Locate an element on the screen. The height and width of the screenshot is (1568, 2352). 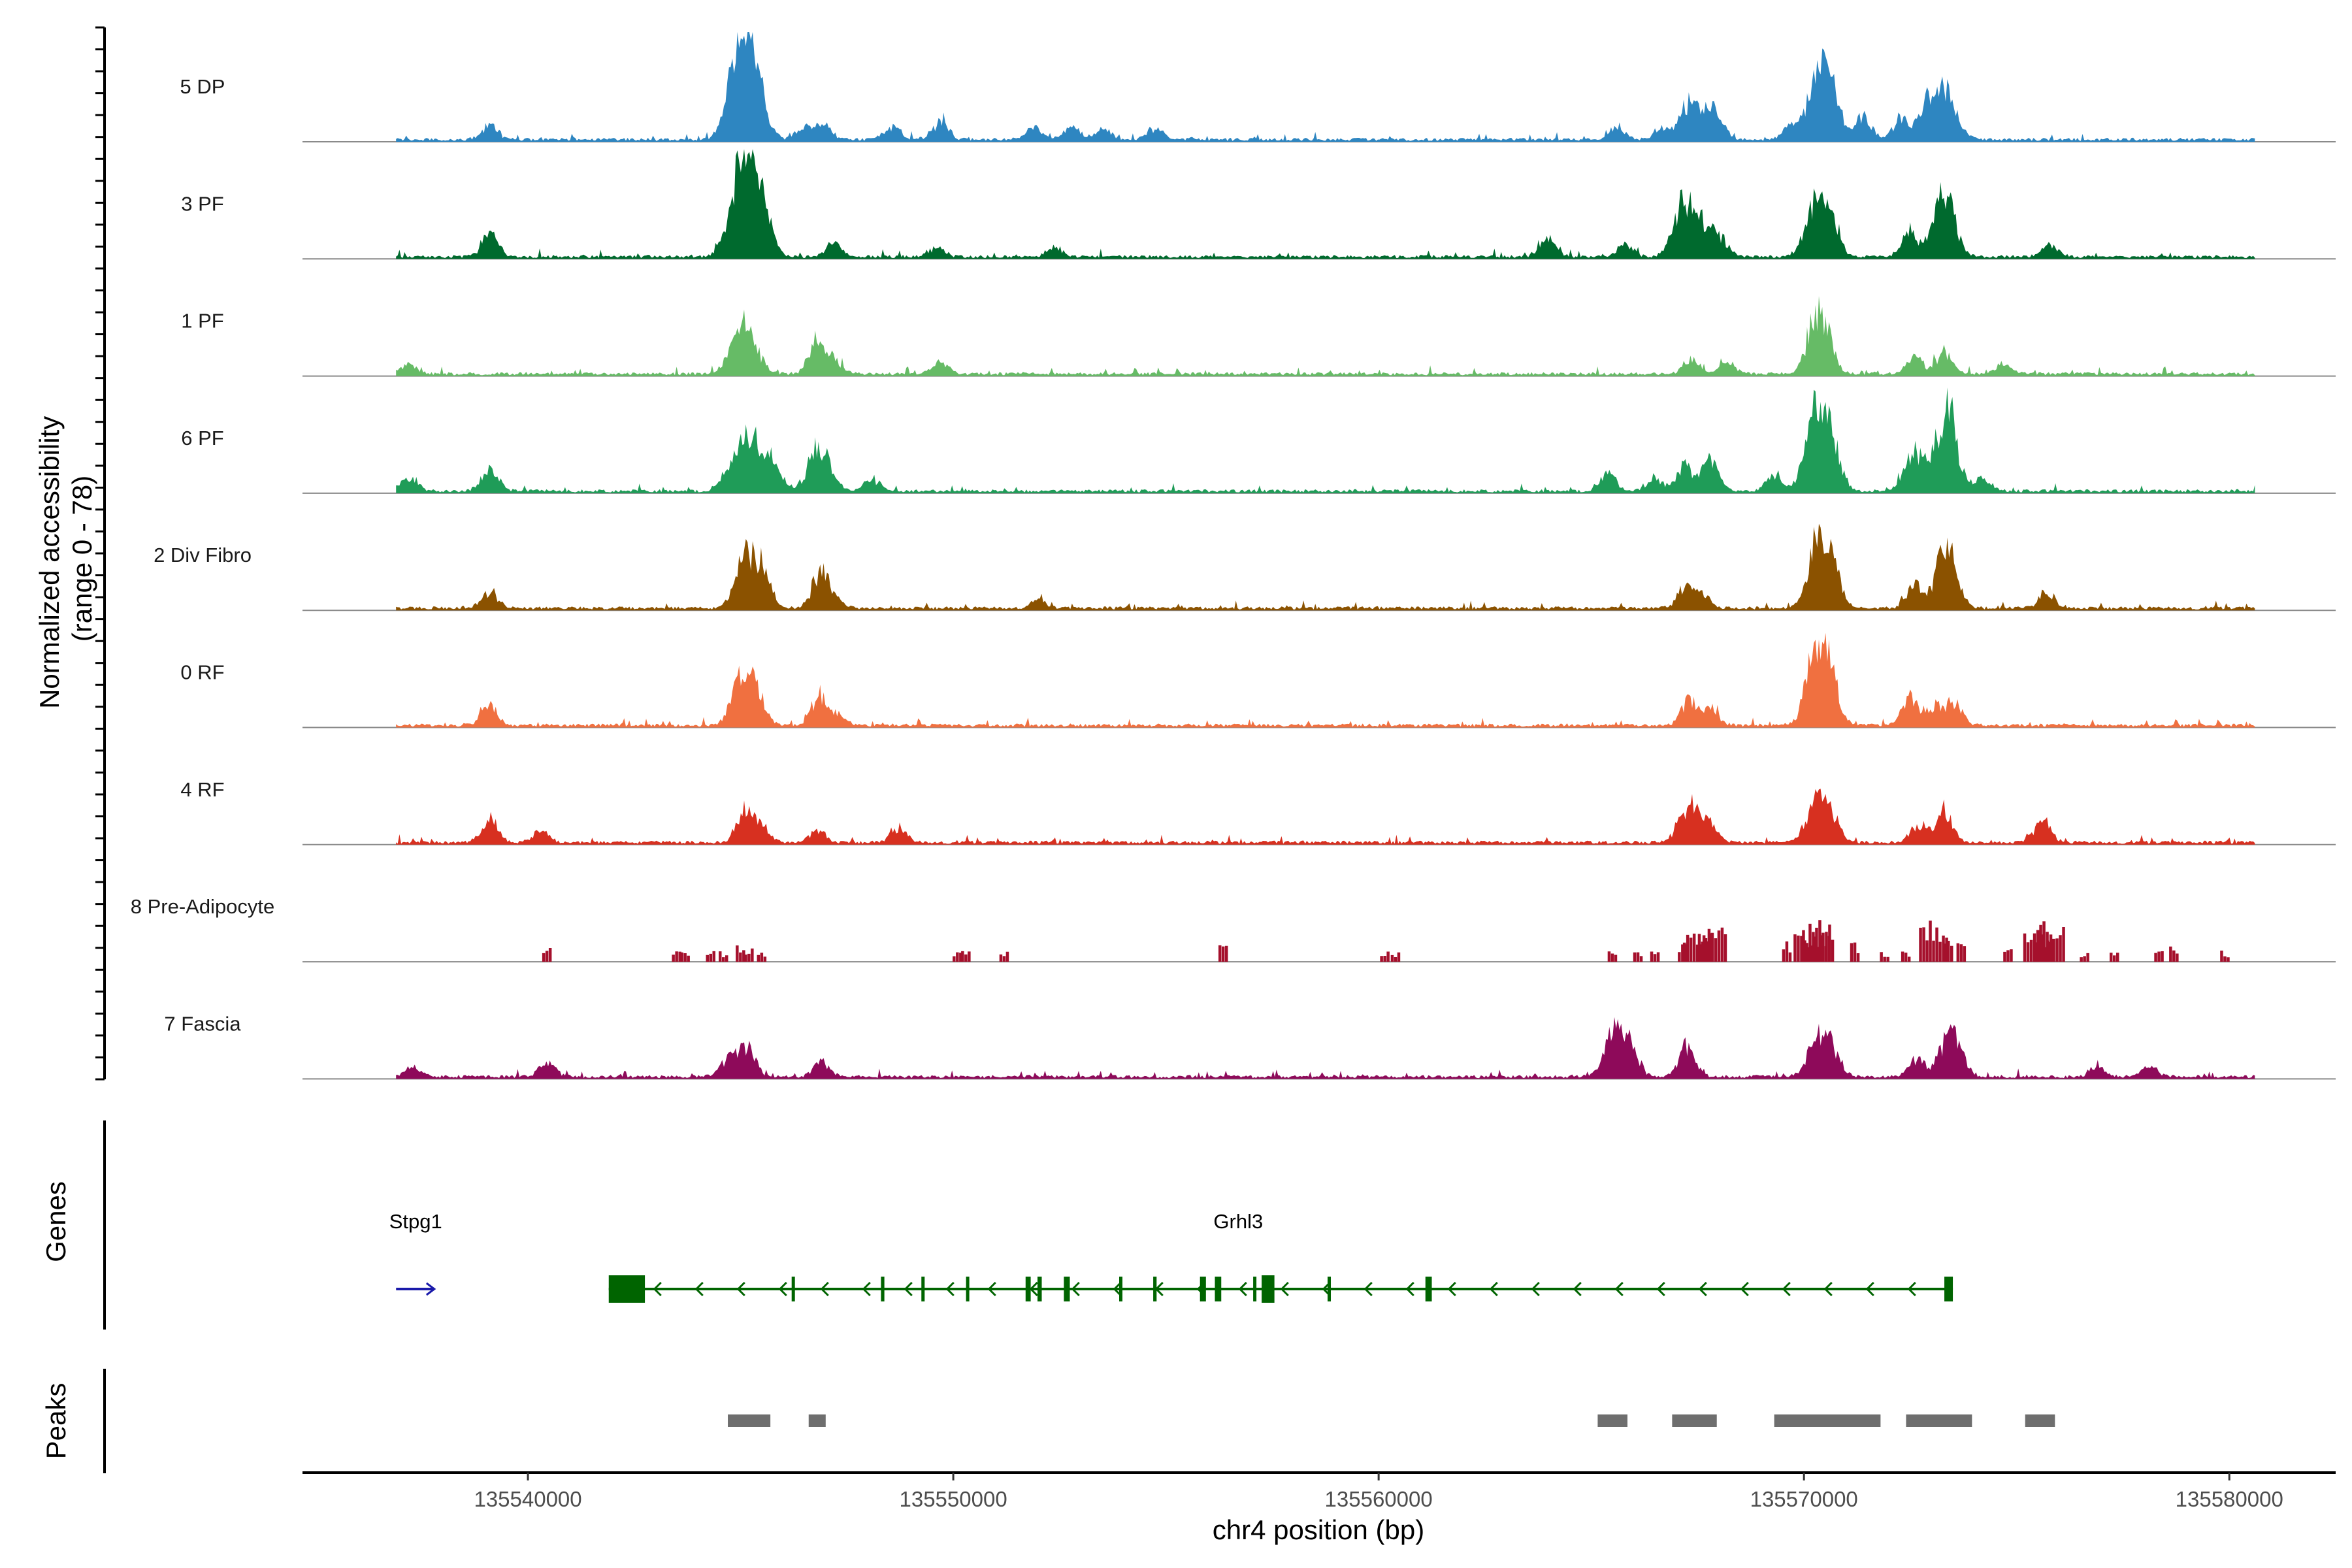
peaks-panel-title: Peaks is located at coordinates (56, 1421).